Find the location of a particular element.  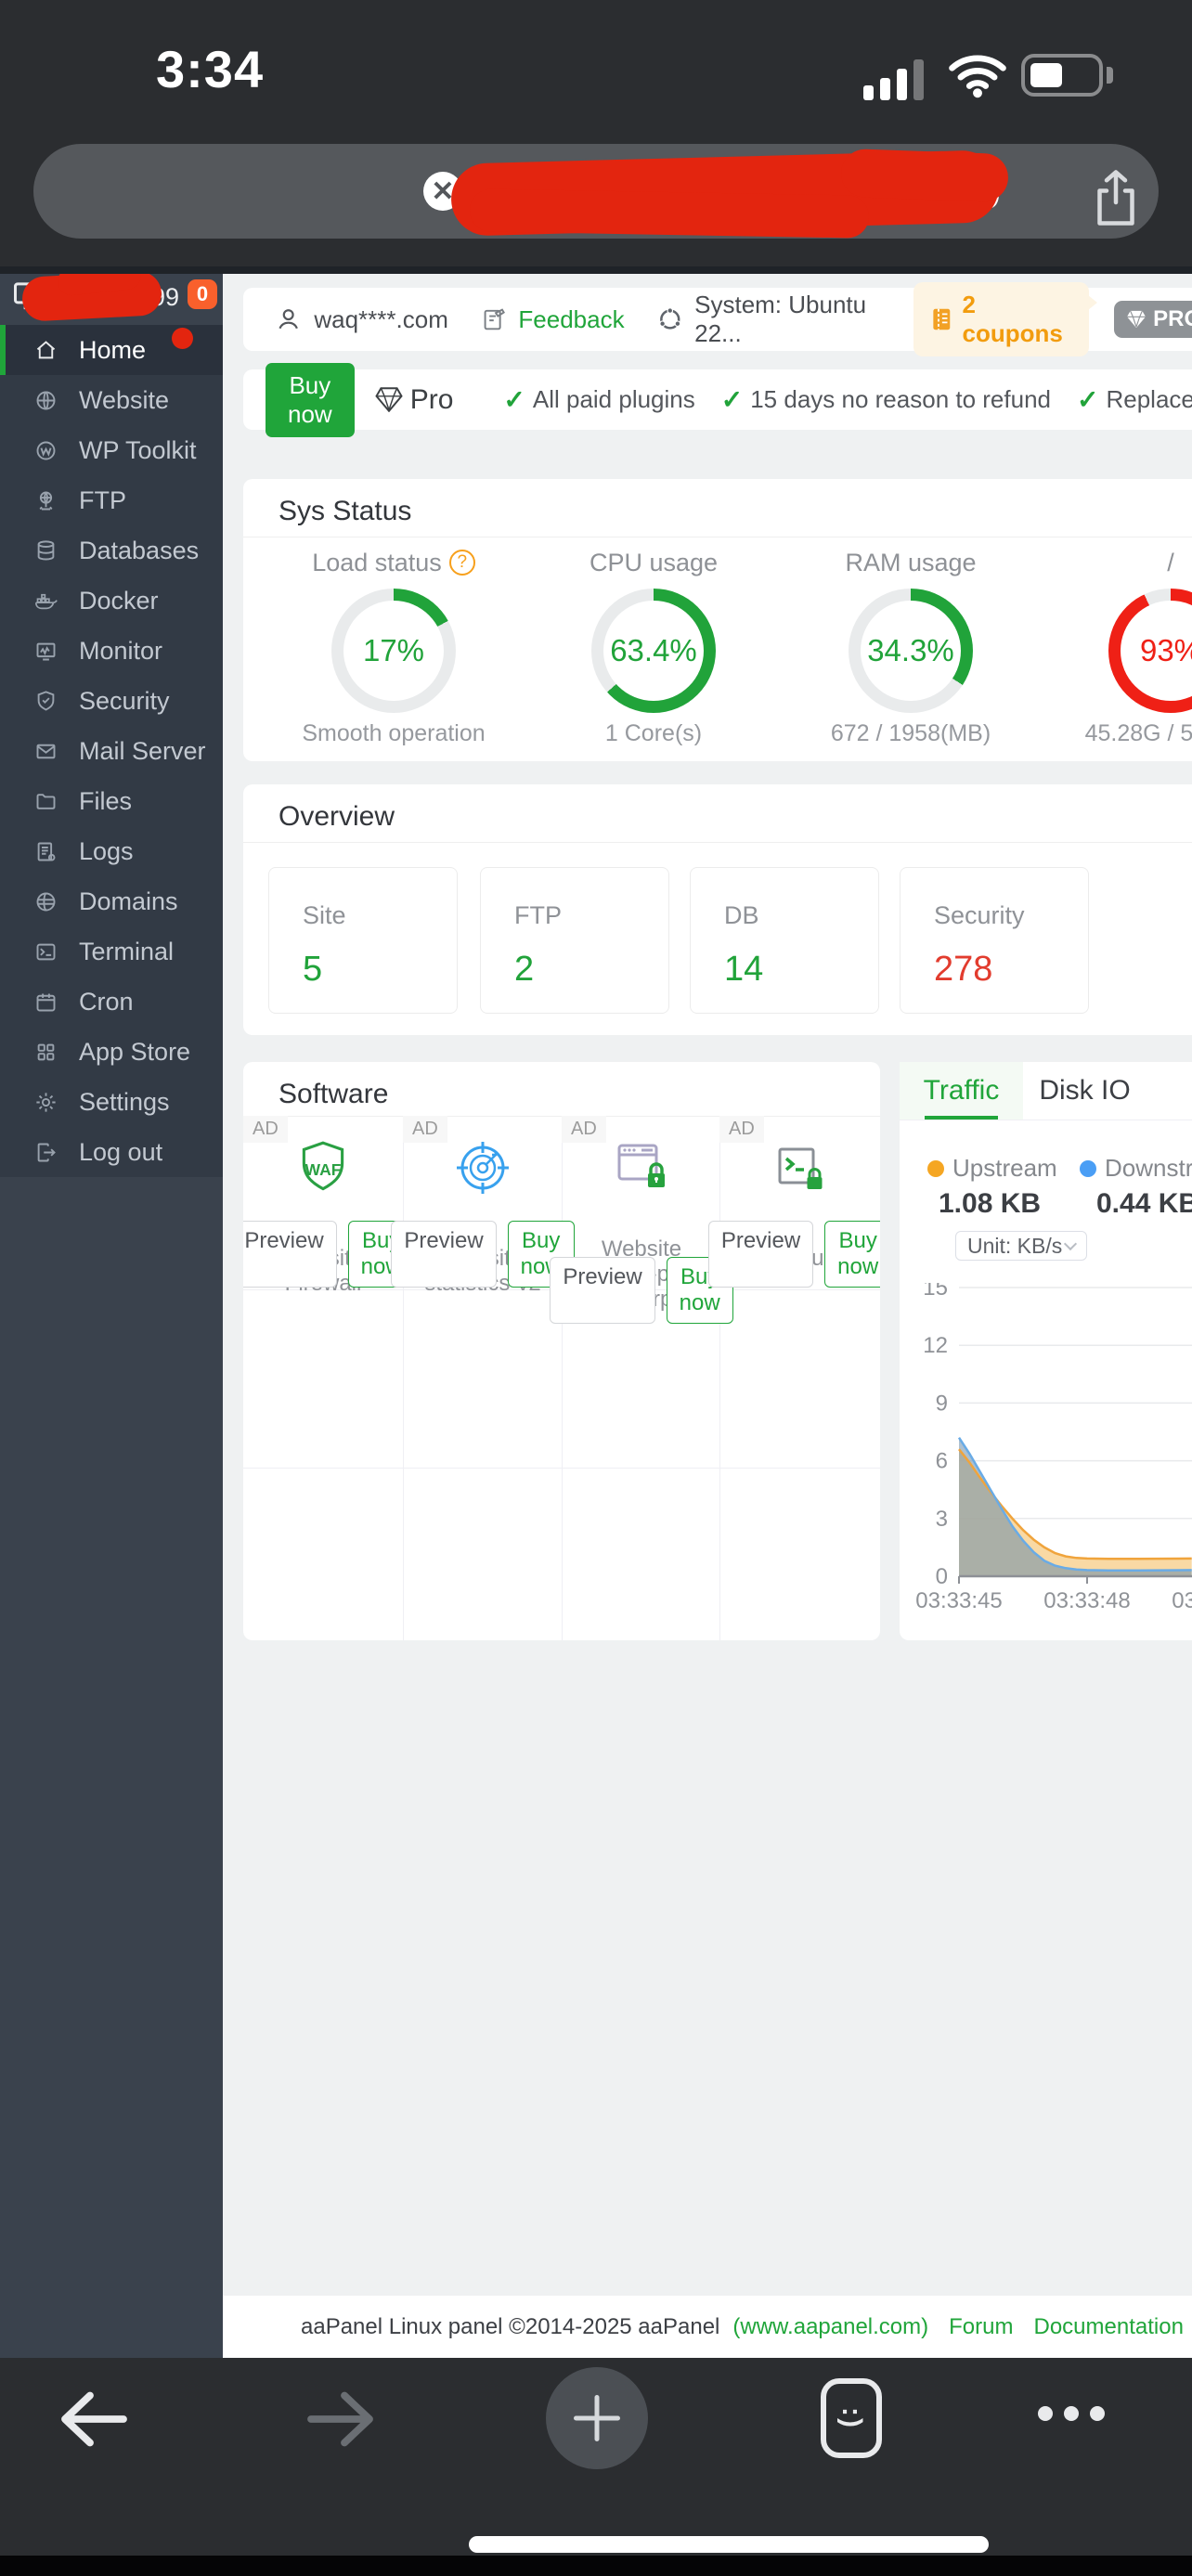

cellular-signal-icon is located at coordinates (893, 77).